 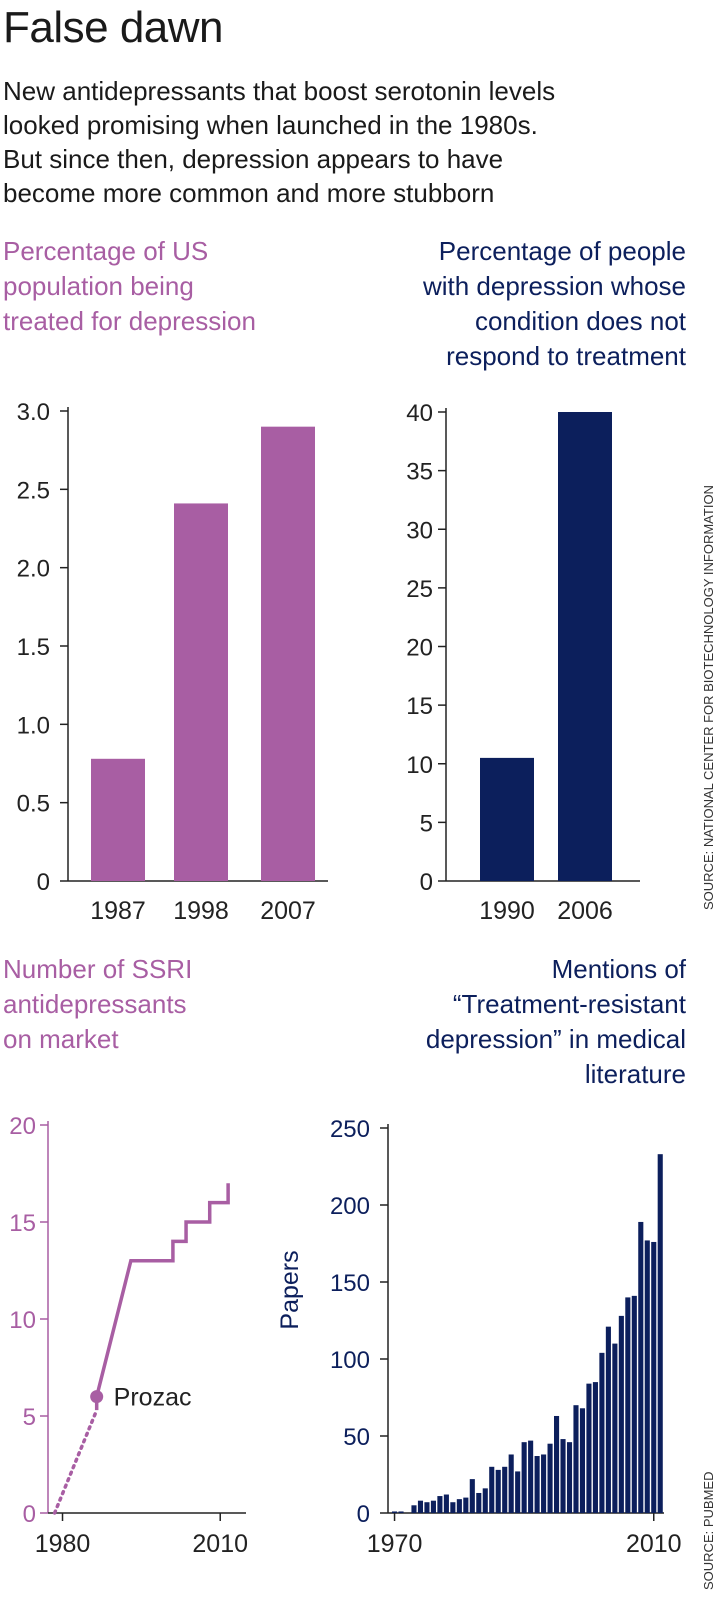 What do you see at coordinates (98, 969) in the screenshot?
I see `chart-title-line: Number of SSRI` at bounding box center [98, 969].